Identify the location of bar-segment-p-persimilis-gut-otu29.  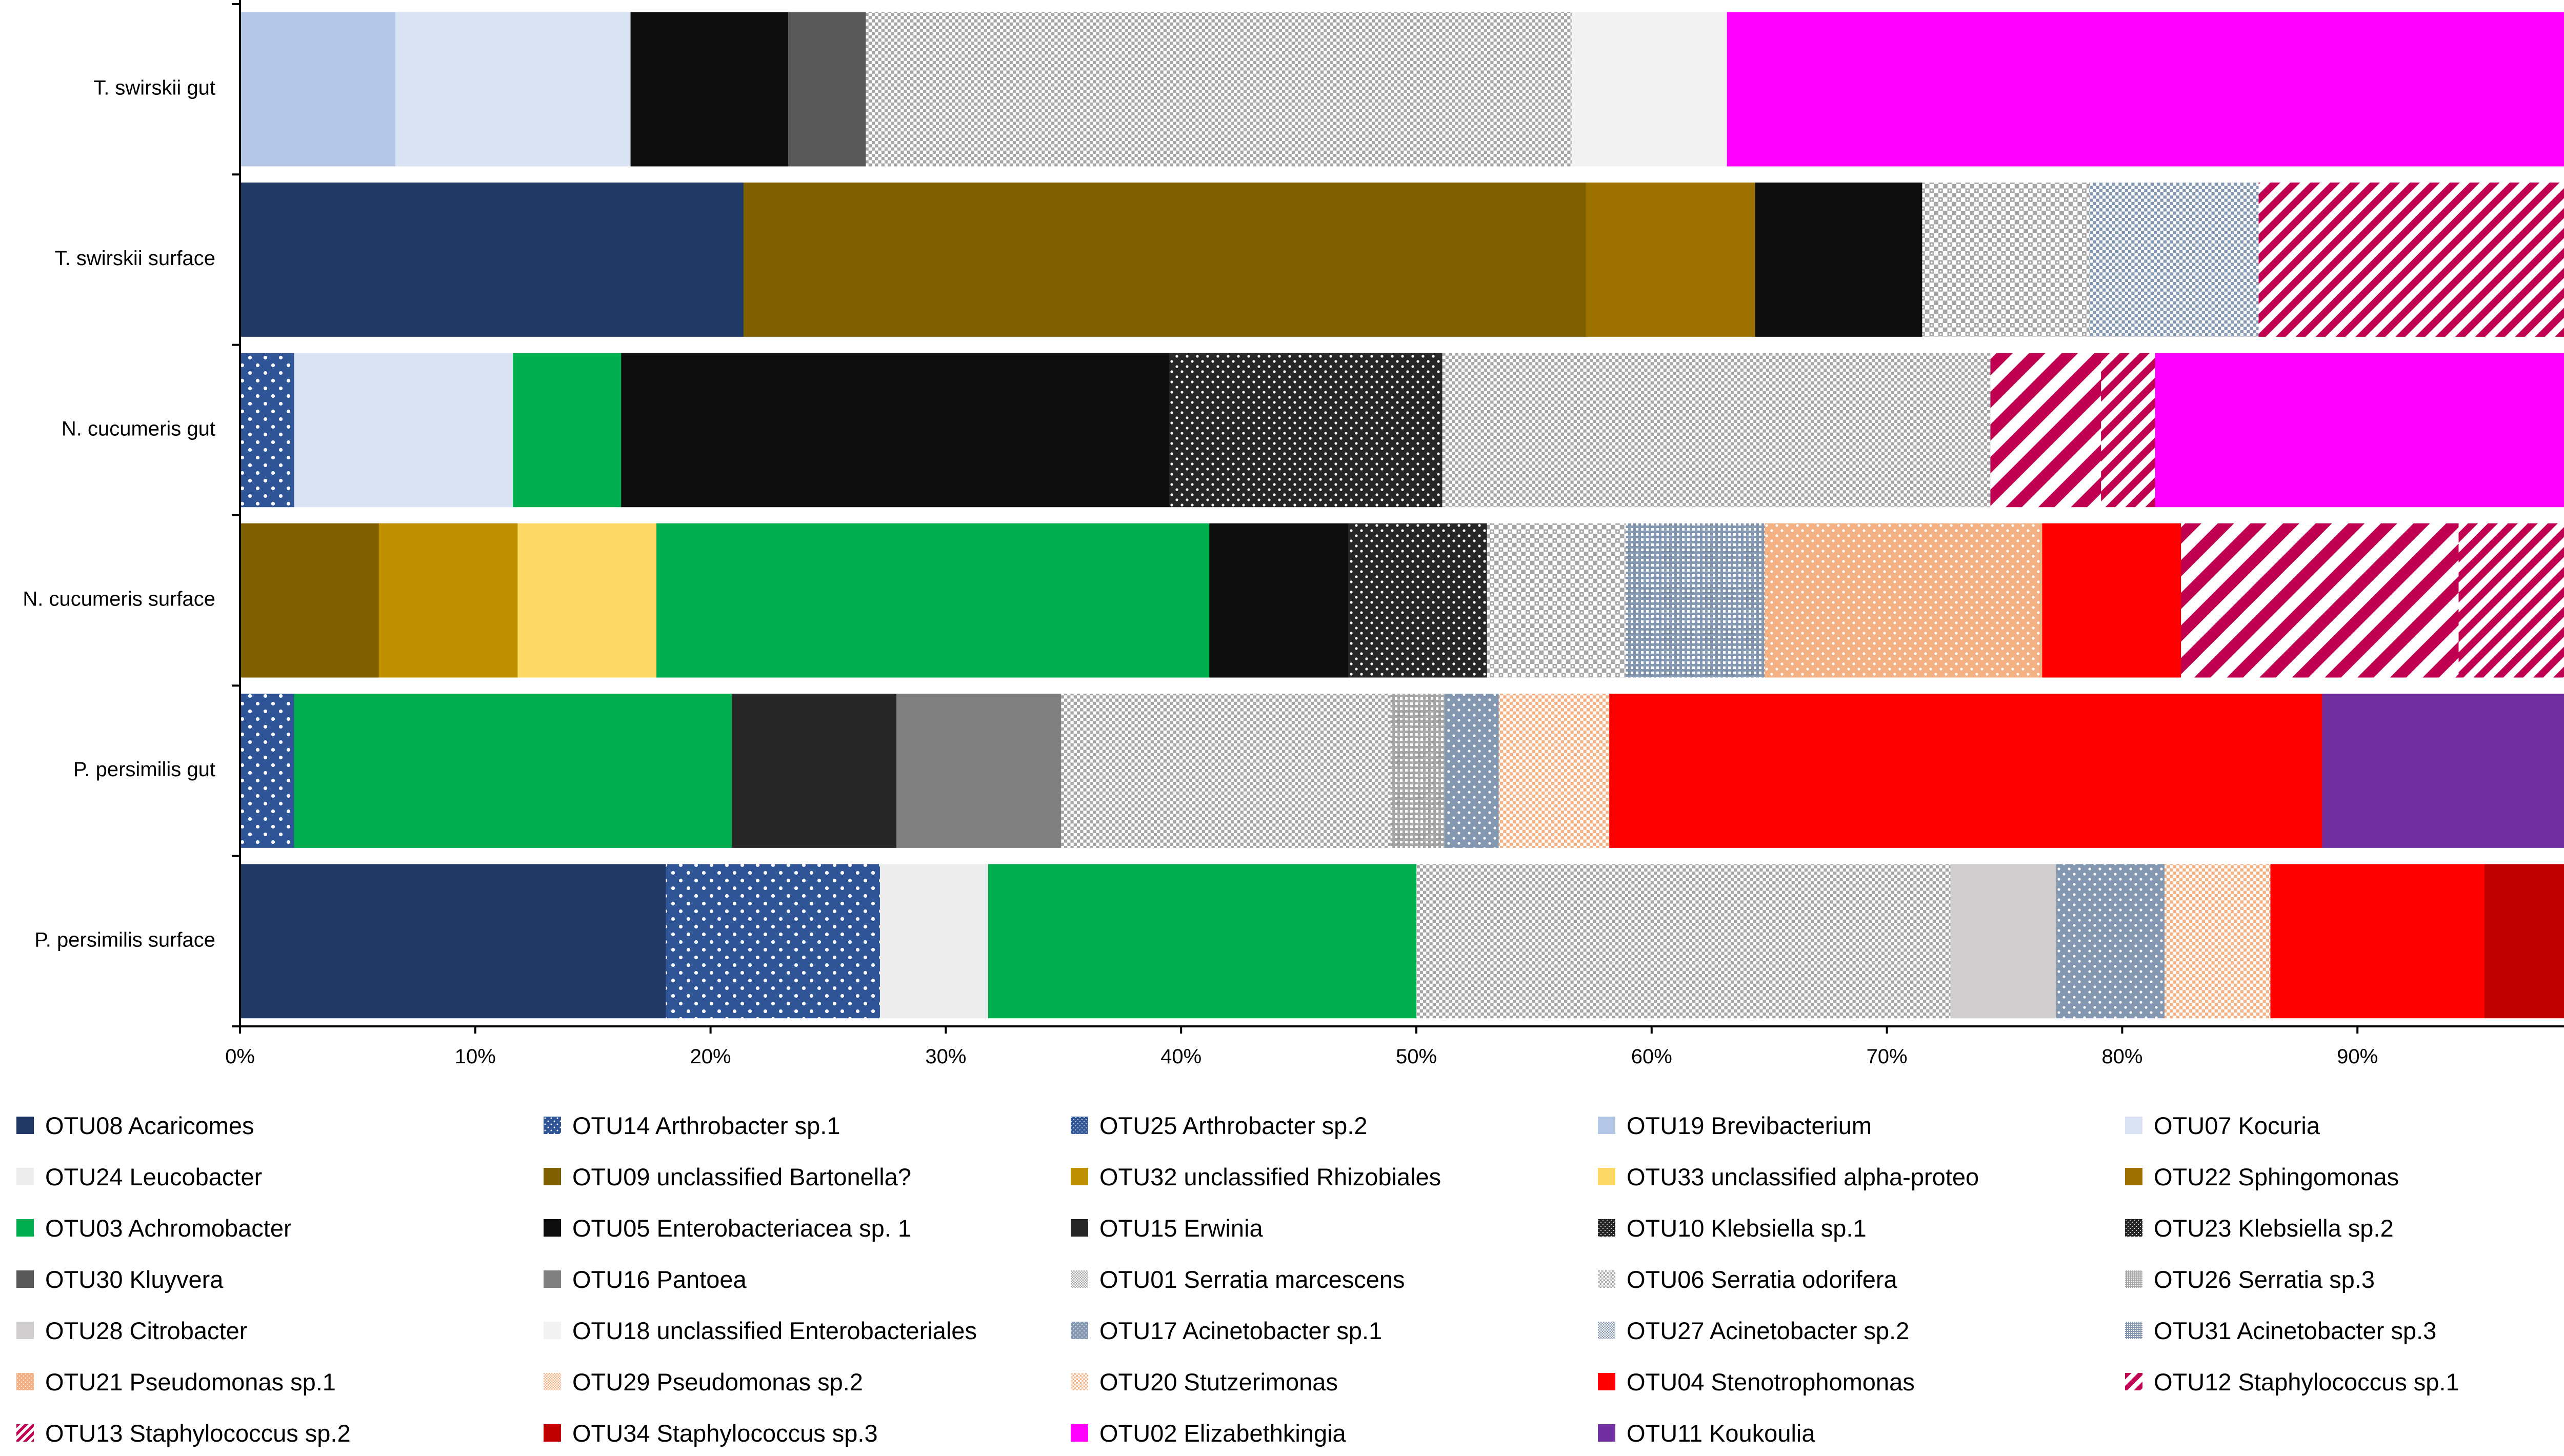
(1554, 771).